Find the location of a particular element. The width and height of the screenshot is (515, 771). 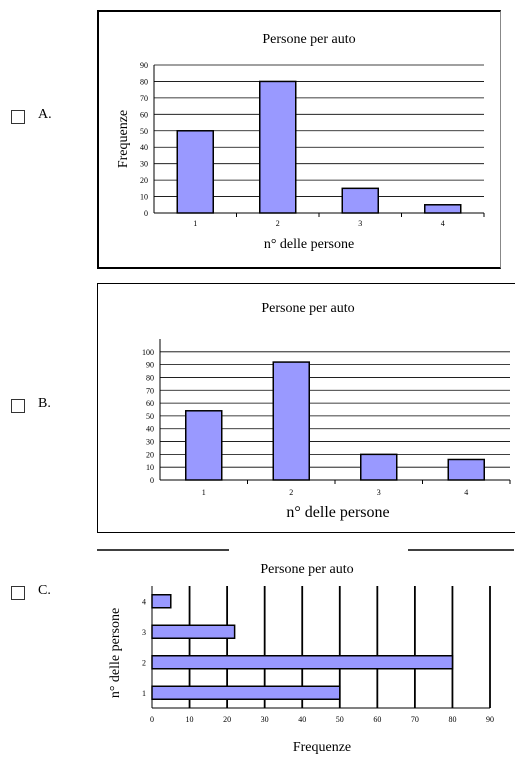

x-tick-label: 30 is located at coordinates (265, 719).